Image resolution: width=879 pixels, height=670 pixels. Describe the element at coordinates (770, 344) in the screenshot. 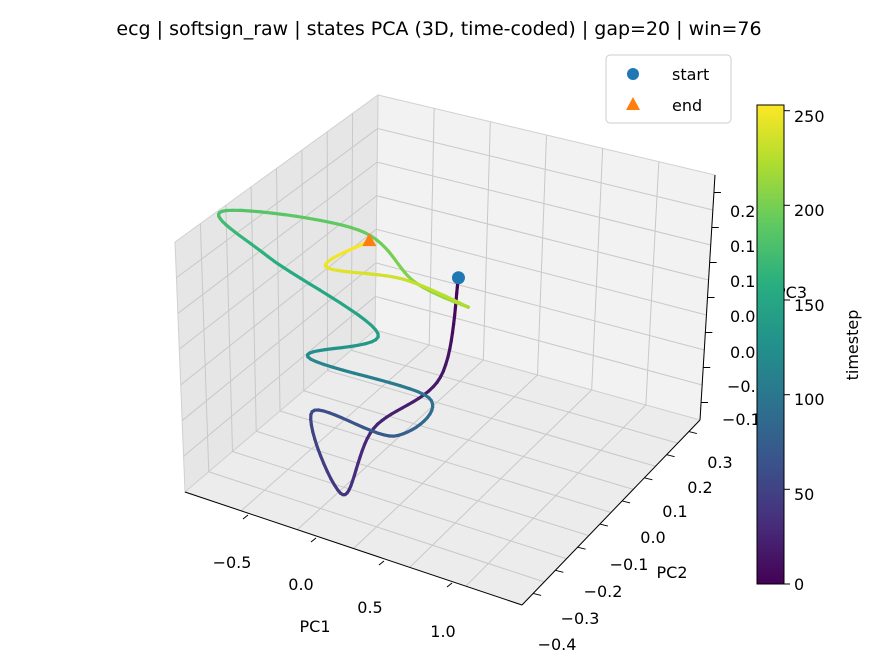

I see `colorbar-gradient` at that location.